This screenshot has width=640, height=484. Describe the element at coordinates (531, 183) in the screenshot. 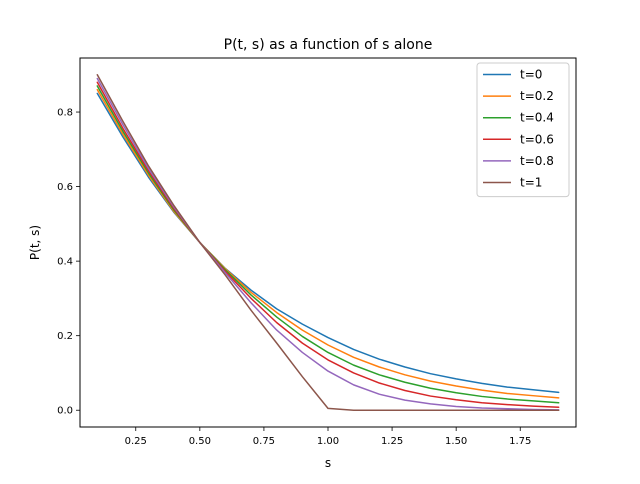

I see `legend-label-5: t=1` at that location.